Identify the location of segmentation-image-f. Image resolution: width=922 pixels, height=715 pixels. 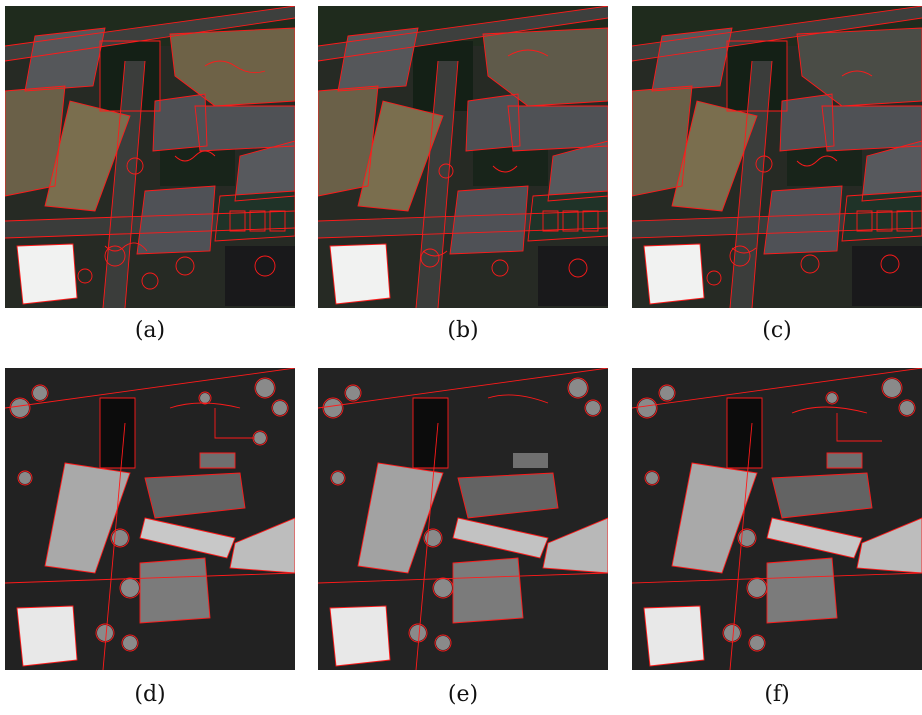
(777, 519).